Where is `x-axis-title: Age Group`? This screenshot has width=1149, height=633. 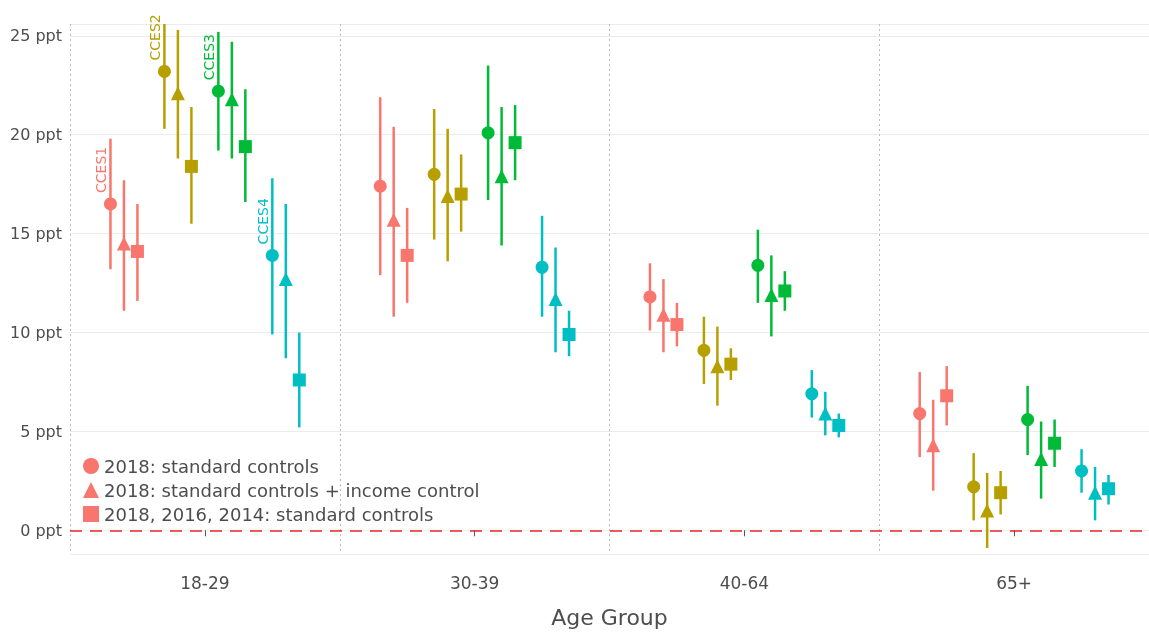 x-axis-title: Age Group is located at coordinates (609, 617).